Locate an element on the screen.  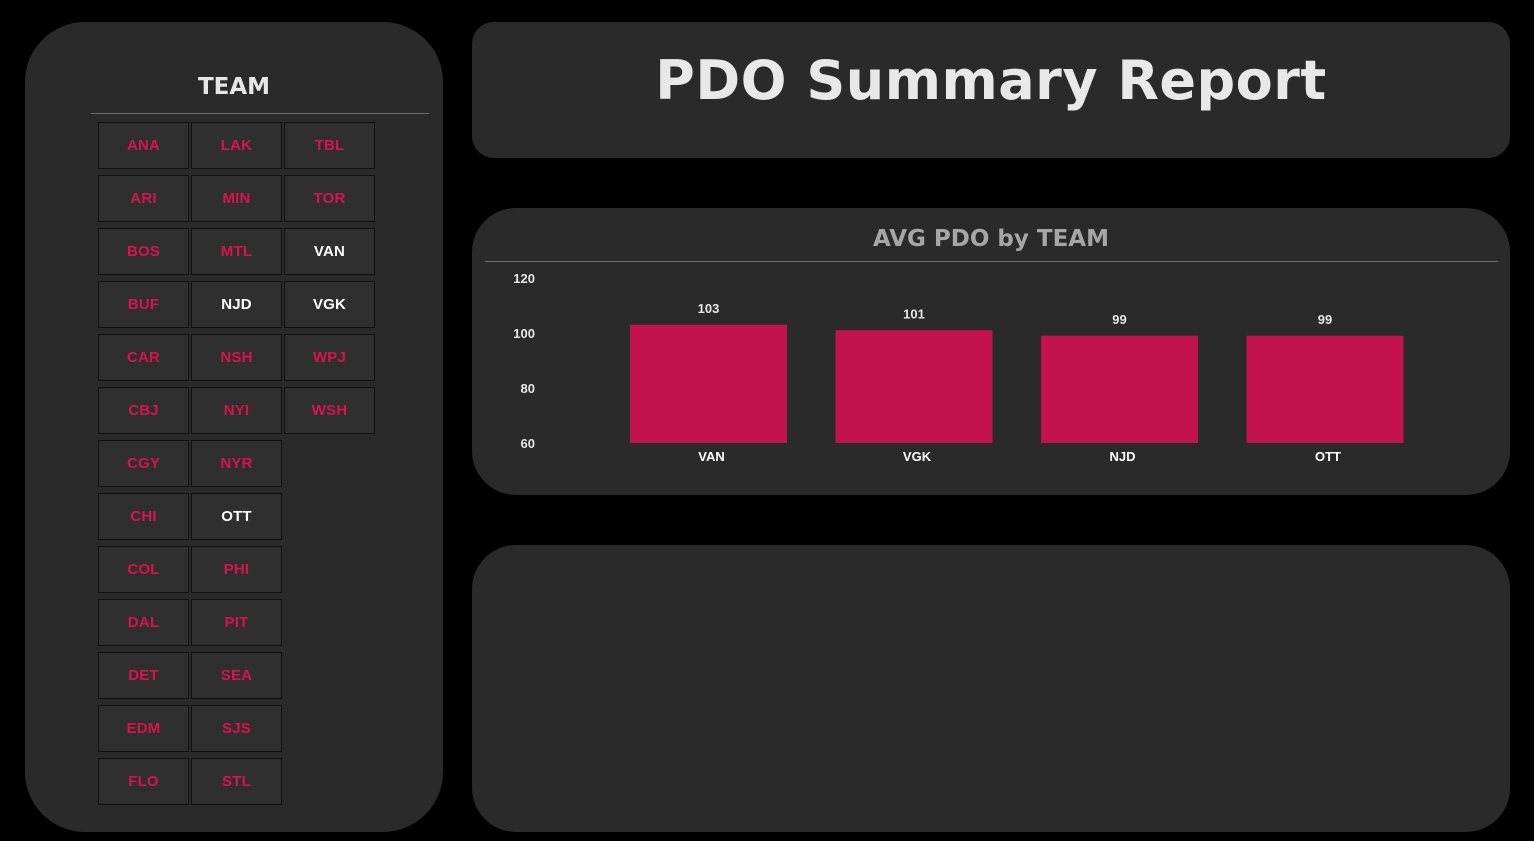
team-button-dal: DAL is located at coordinates (143, 622).